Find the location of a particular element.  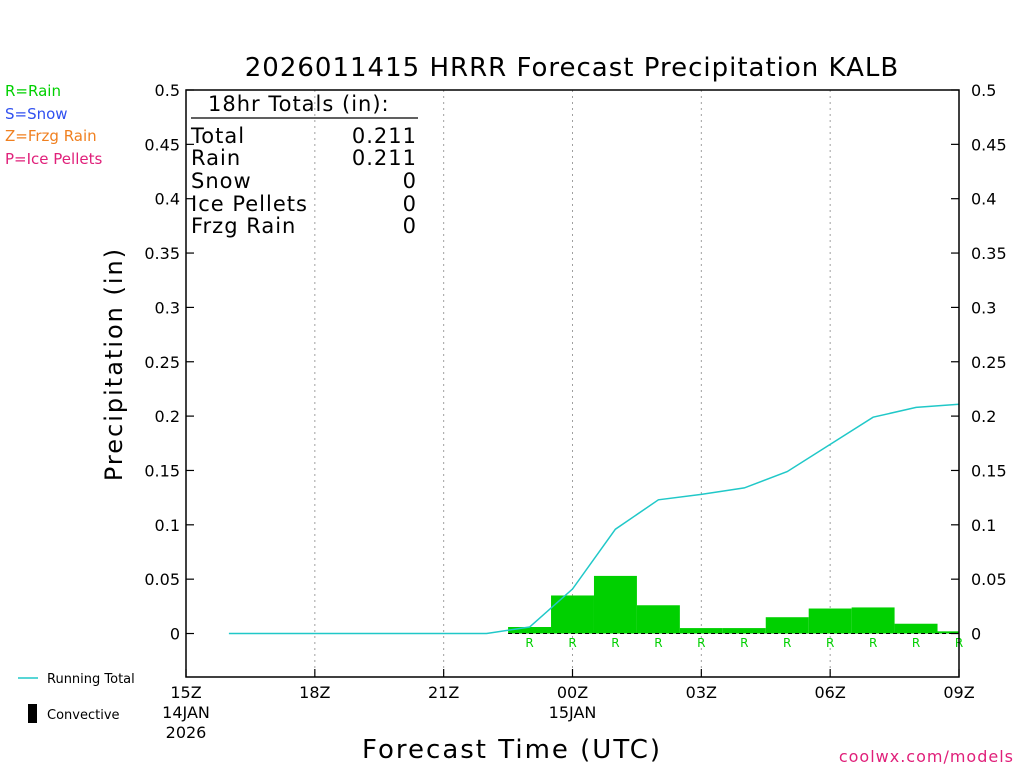

y-tick-label-right: 0.05 is located at coordinates (989, 579).